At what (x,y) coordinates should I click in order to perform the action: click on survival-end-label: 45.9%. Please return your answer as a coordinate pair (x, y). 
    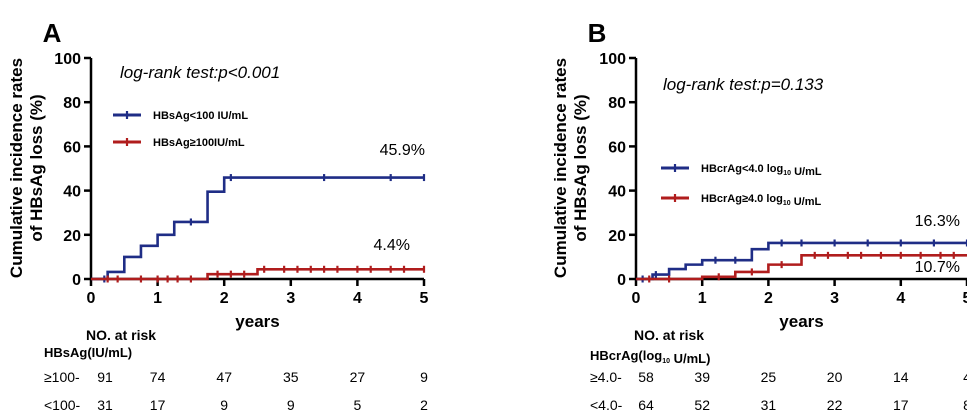
    Looking at the image, I should click on (402, 150).